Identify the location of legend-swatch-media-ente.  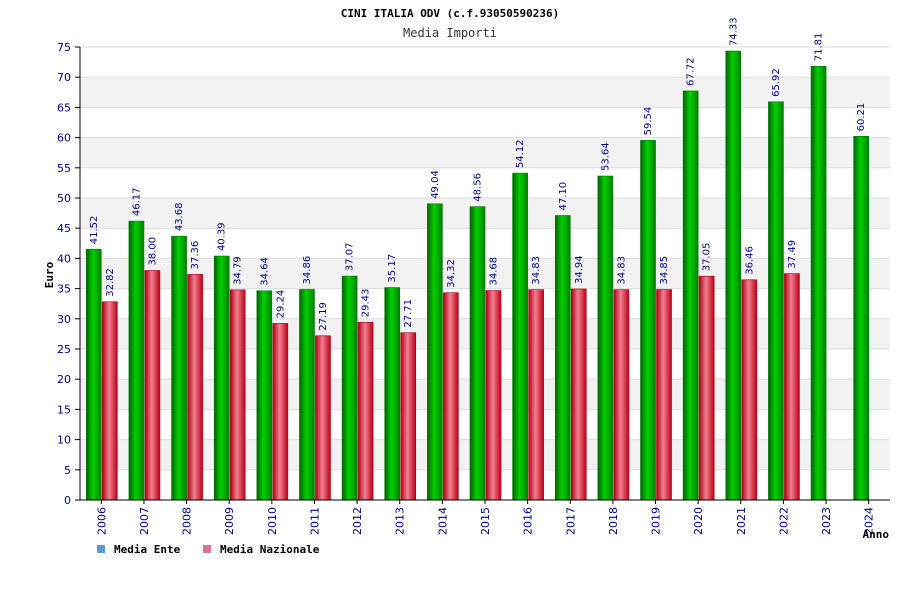
(101, 549).